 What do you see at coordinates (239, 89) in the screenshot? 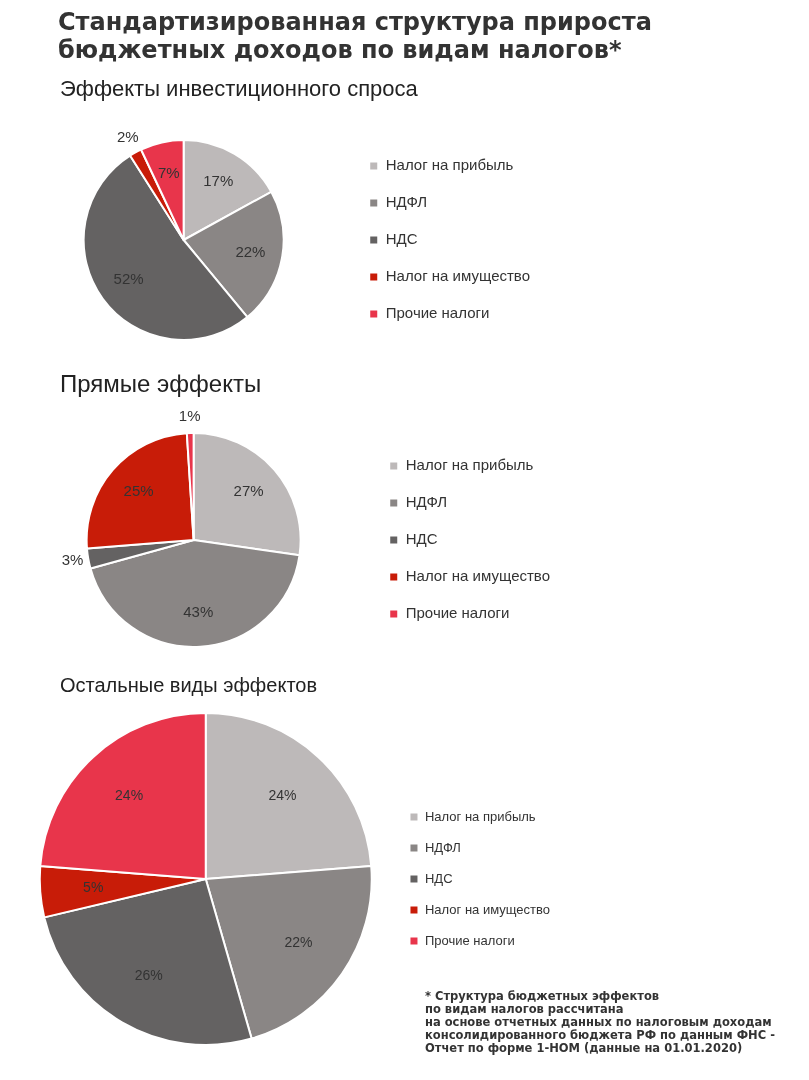
I see `chart-subtitle: Эффекты инвестиционного спроса` at bounding box center [239, 89].